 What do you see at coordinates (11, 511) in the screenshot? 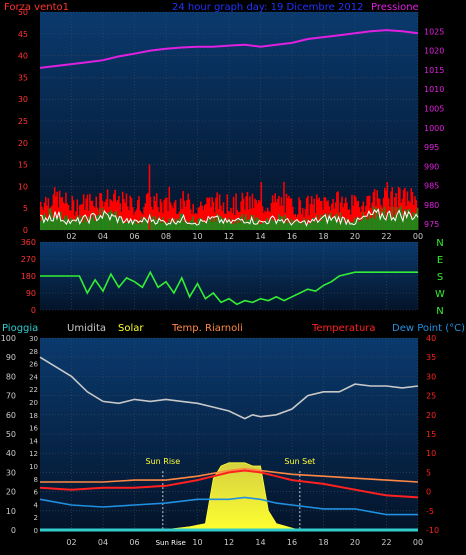
I see `y-left-tick-label: 10` at bounding box center [11, 511].